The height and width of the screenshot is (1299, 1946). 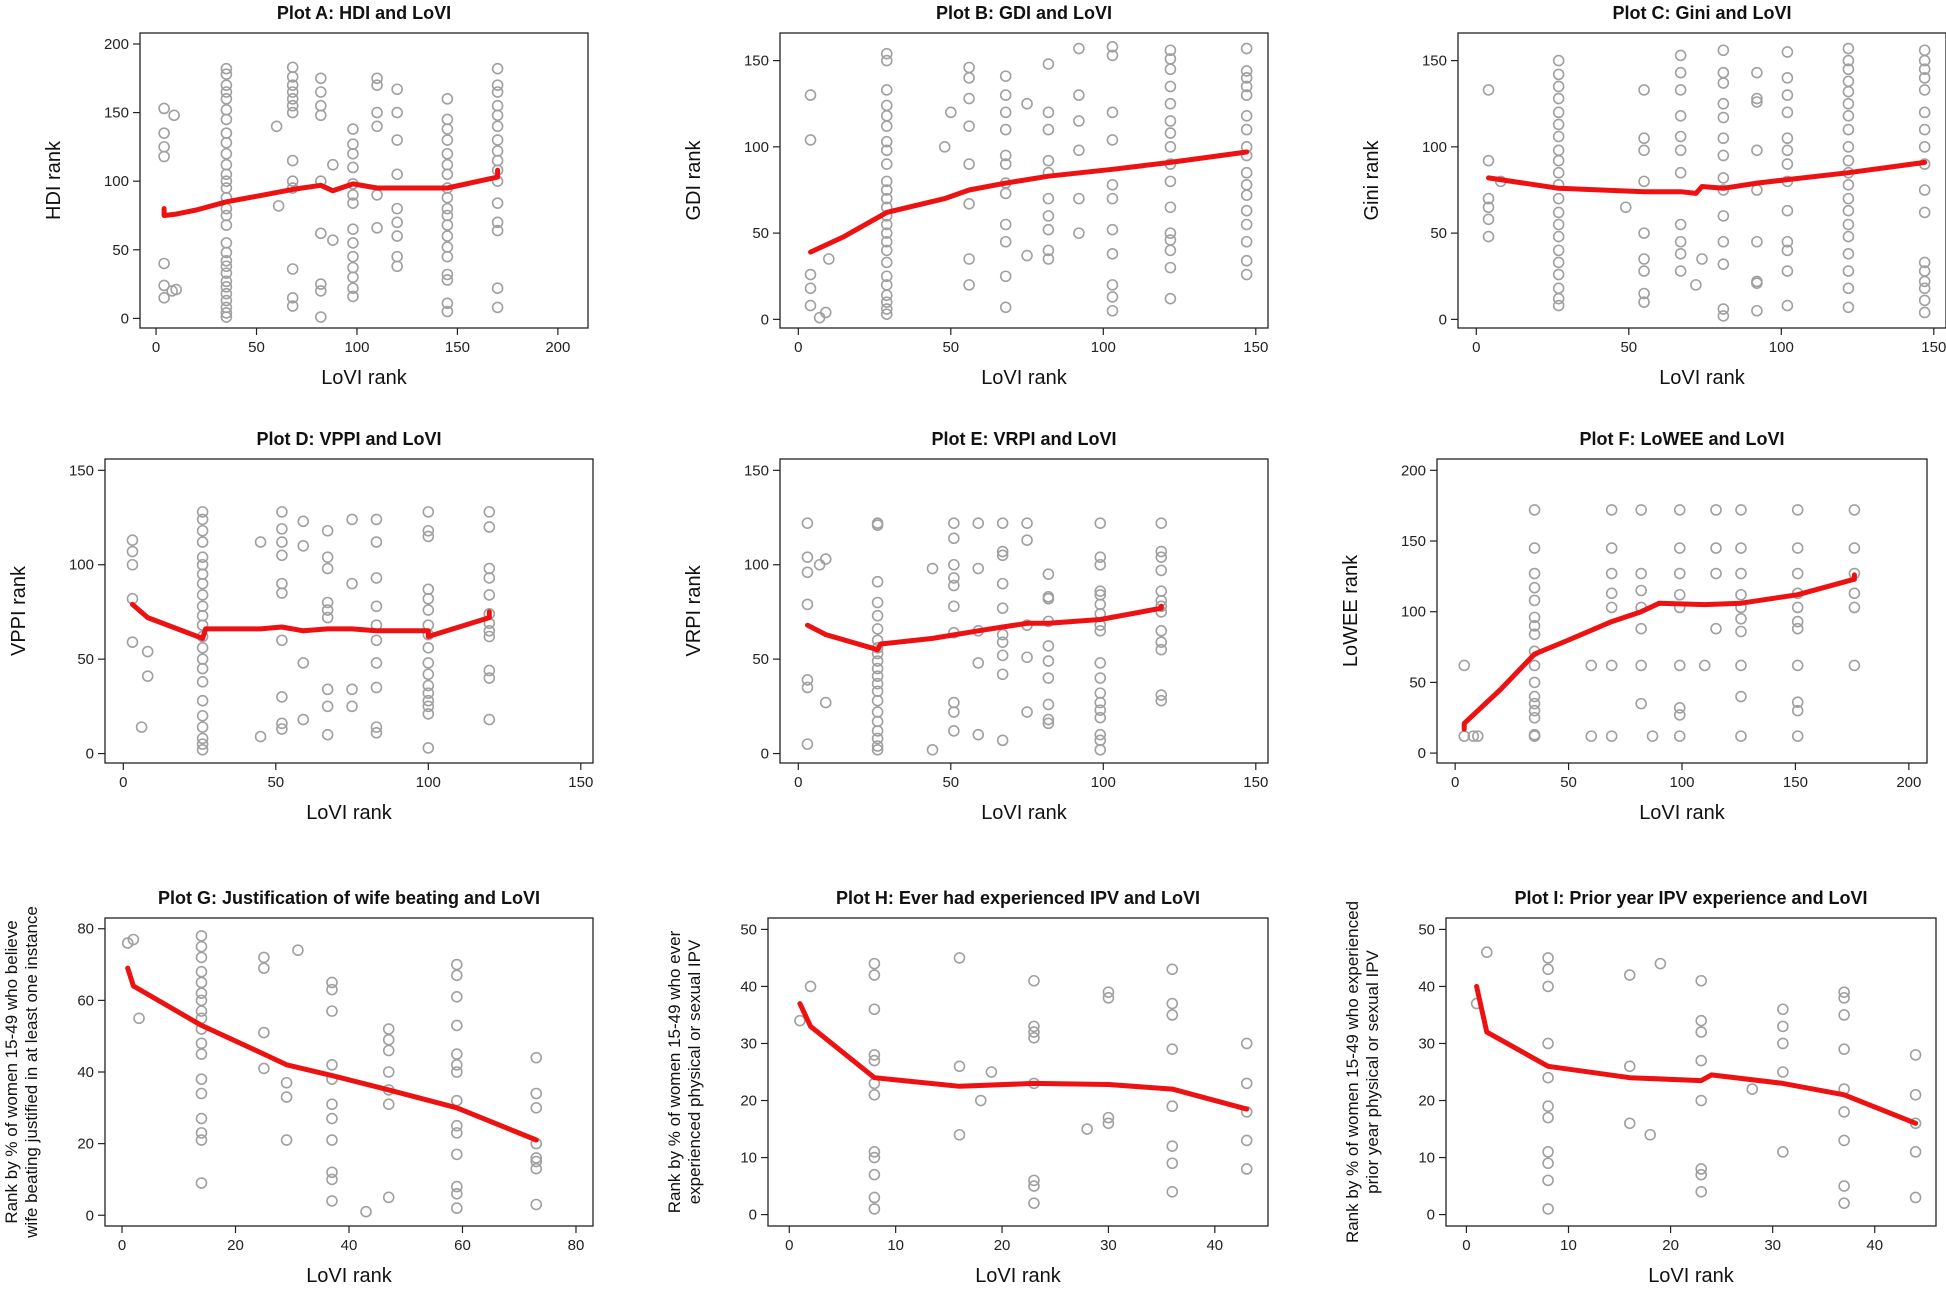 What do you see at coordinates (116, 44) in the screenshot?
I see `y-tick-label: 200` at bounding box center [116, 44].